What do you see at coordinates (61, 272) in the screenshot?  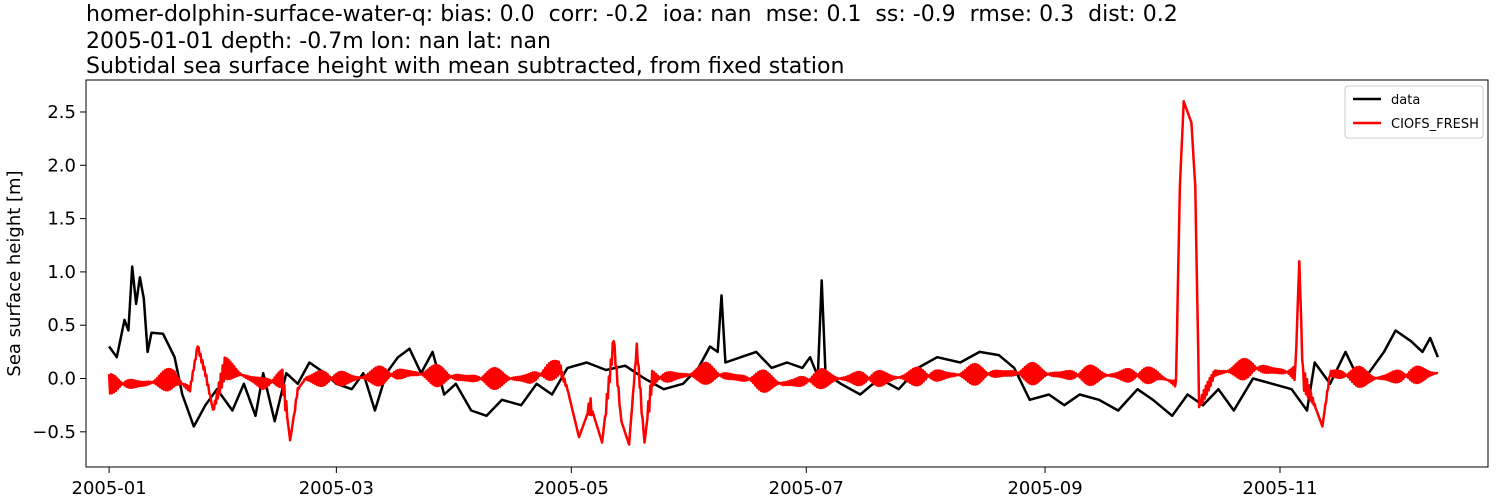 I see `y-tick-label: 1.0` at bounding box center [61, 272].